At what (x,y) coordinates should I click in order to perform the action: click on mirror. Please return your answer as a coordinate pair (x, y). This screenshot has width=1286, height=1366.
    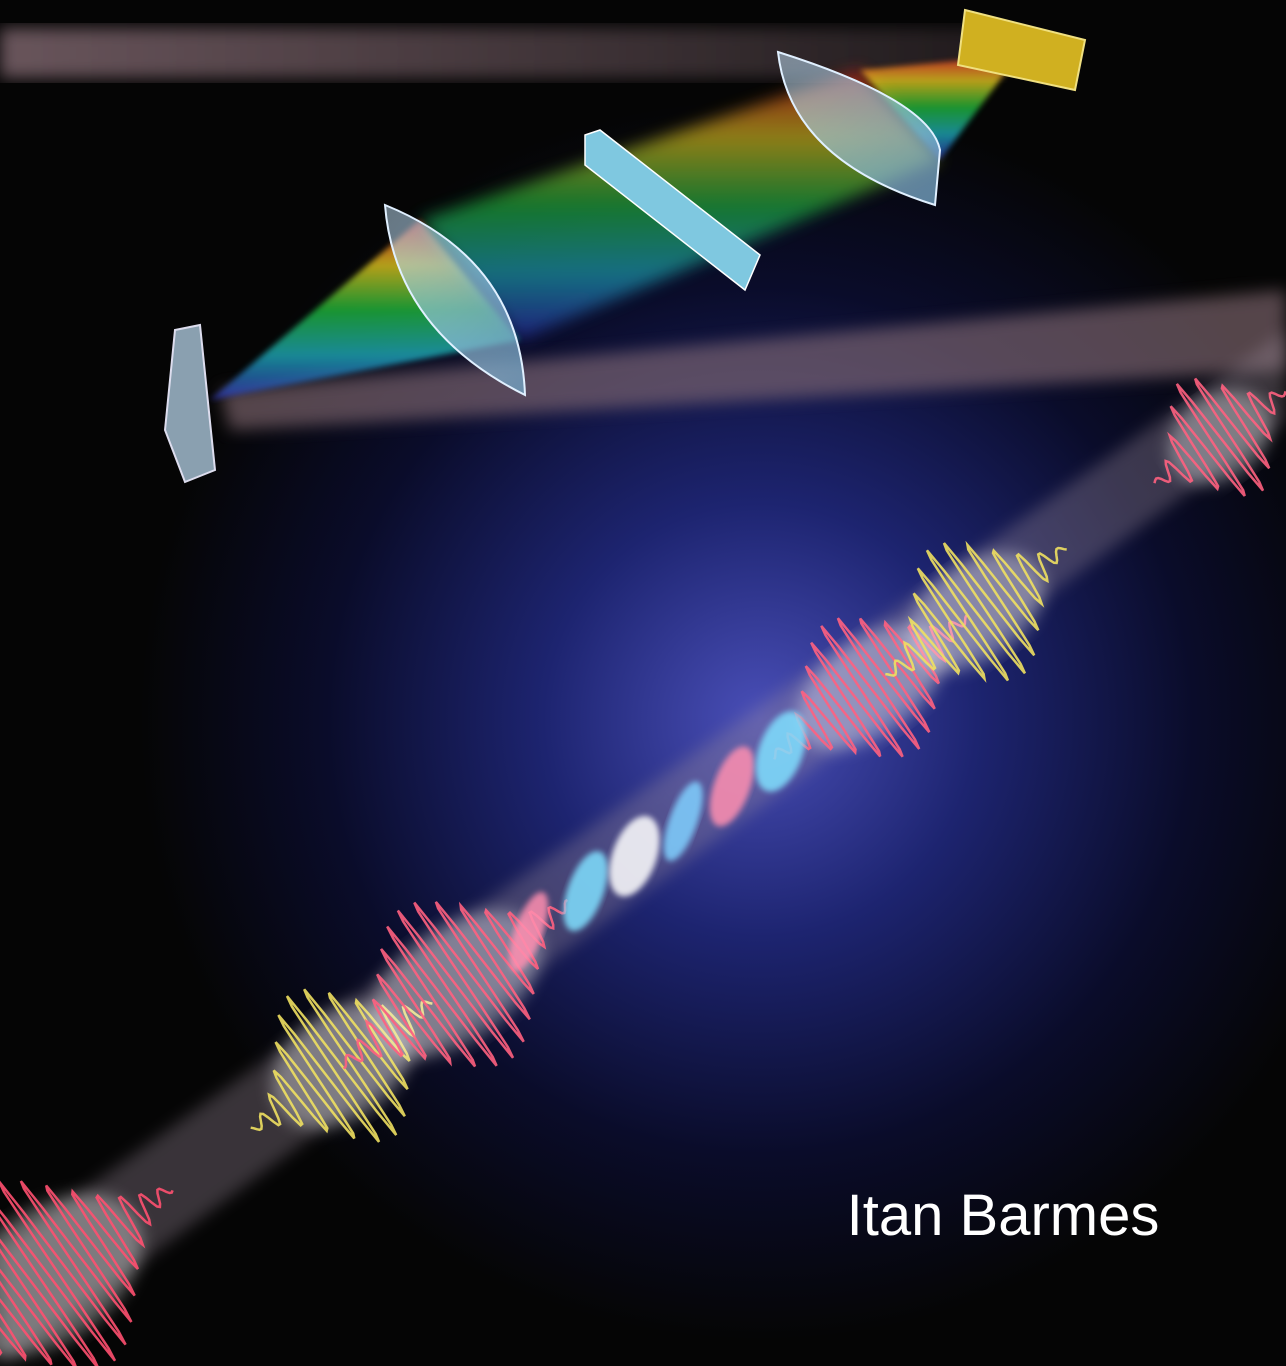
    Looking at the image, I should click on (190, 403).